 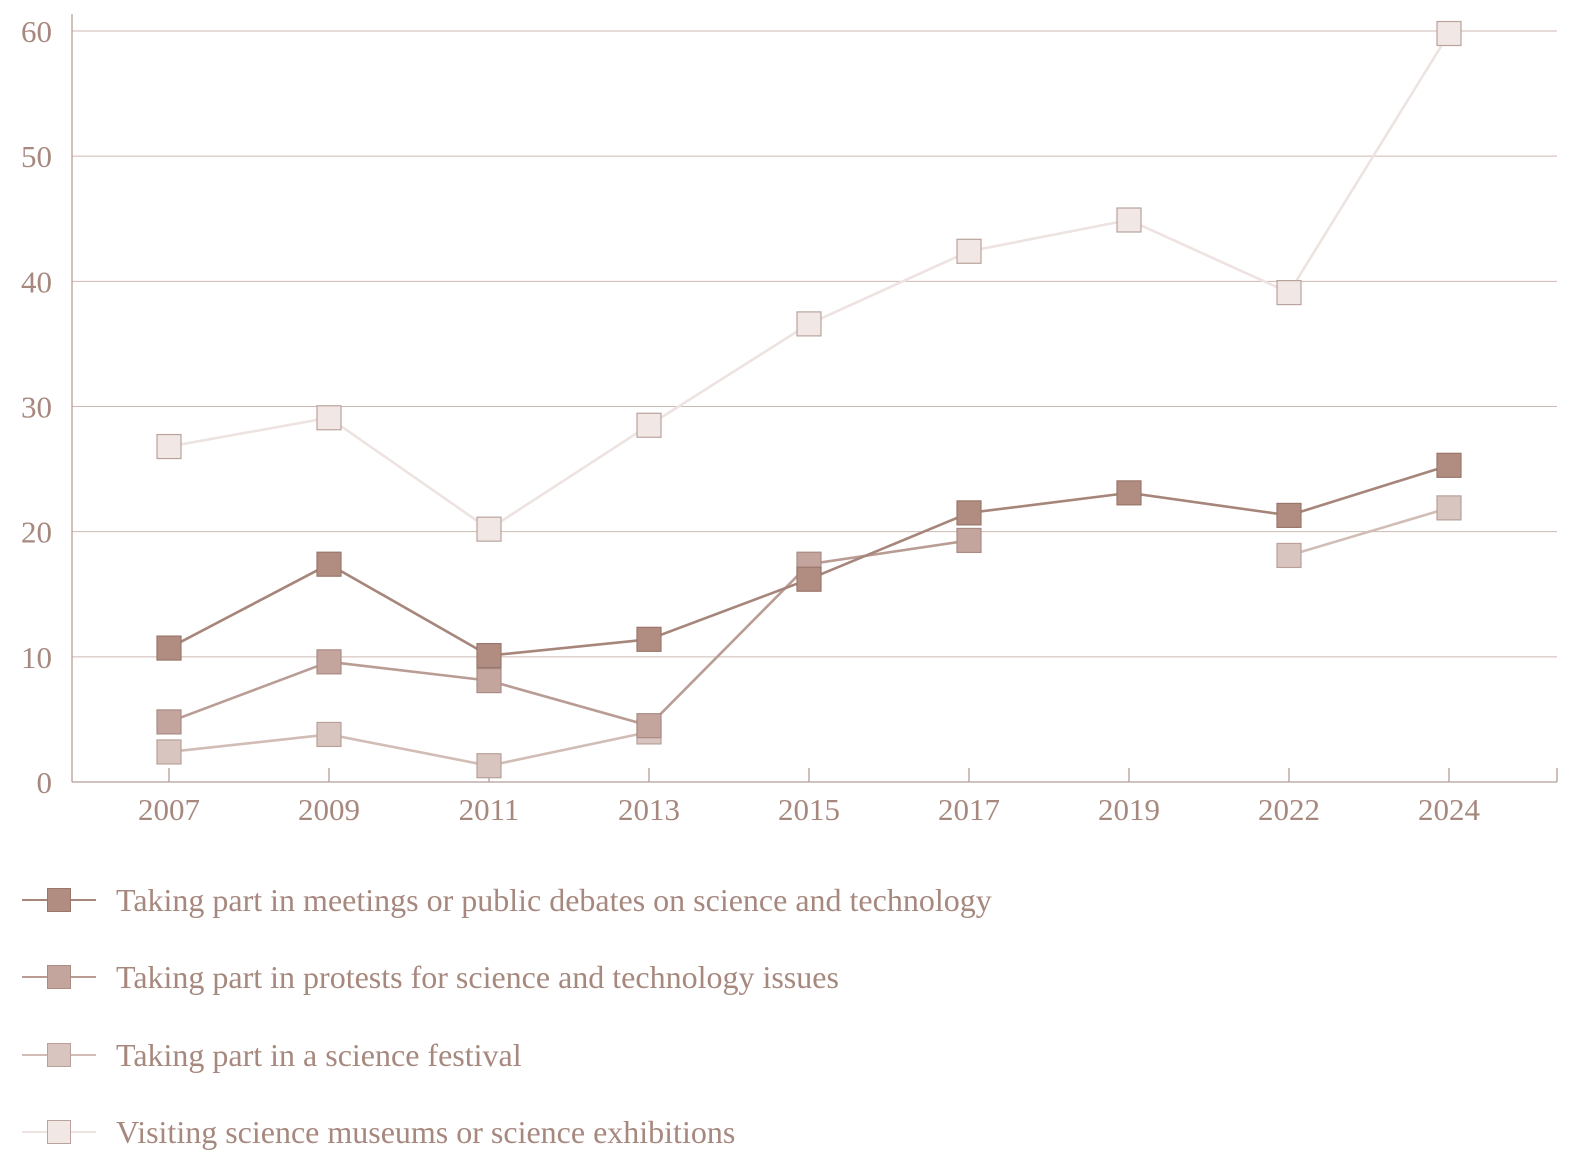 I want to click on x-tick-label-2013: 2013, so click(x=649, y=809).